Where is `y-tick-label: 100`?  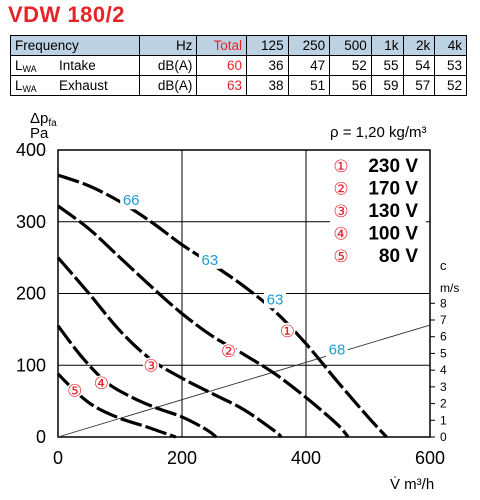
y-tick-label: 100 is located at coordinates (31, 365).